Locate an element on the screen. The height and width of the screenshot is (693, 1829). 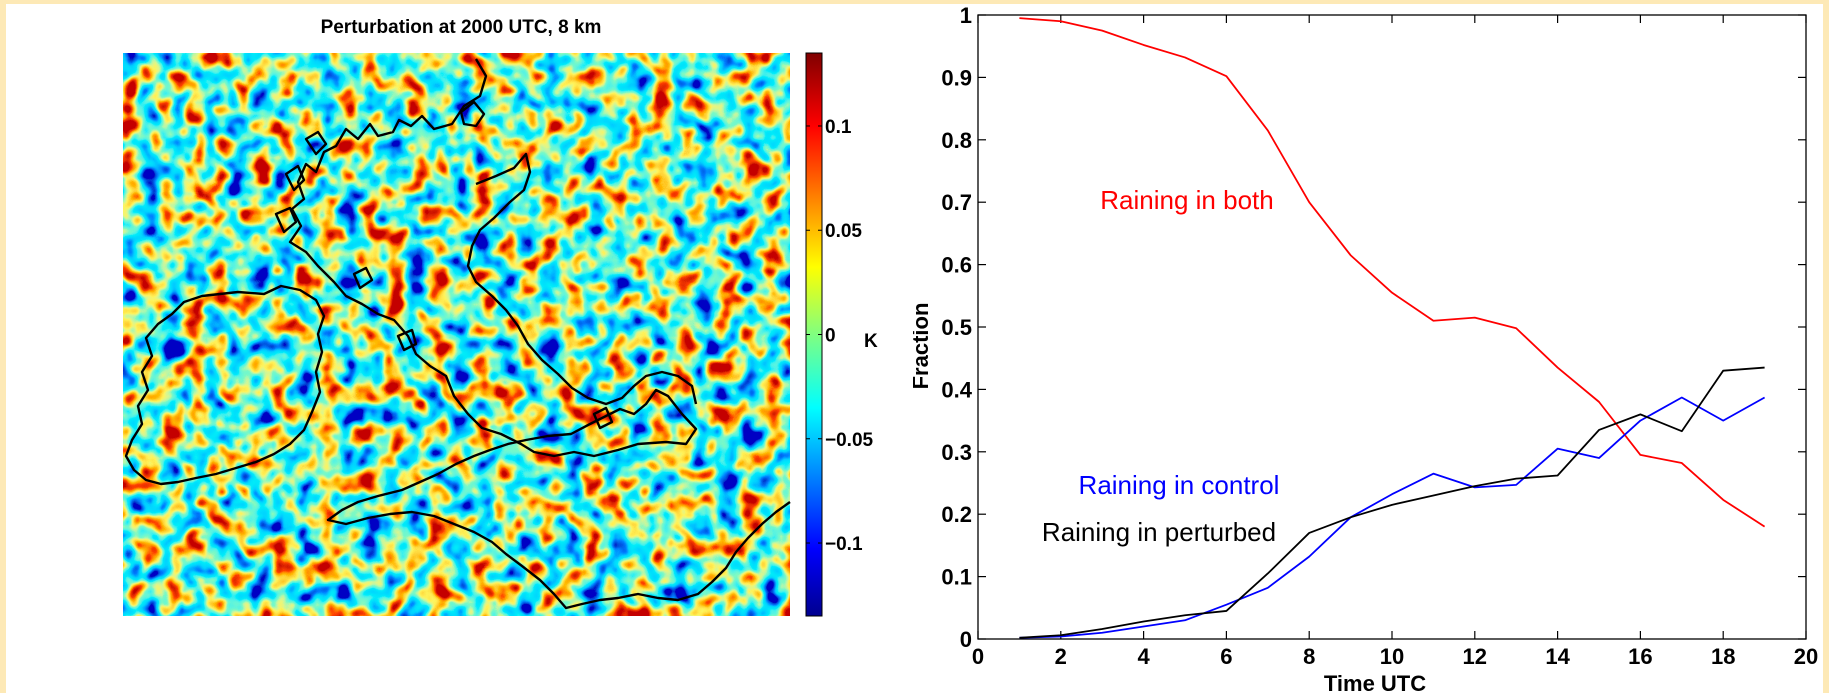
y-tick-label: 0.3 is located at coordinates (956, 452).